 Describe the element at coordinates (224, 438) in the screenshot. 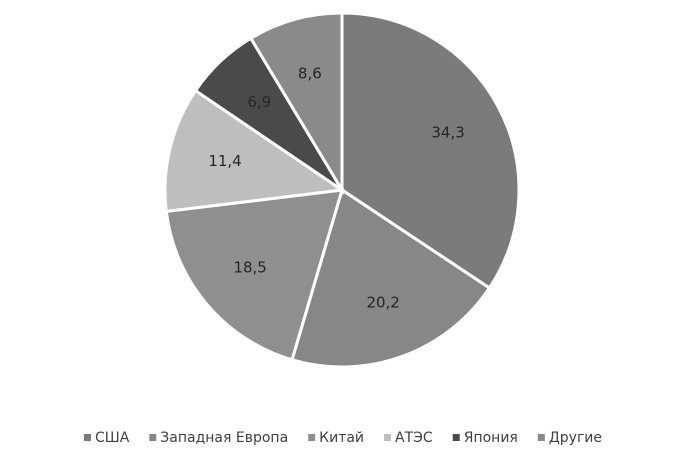

I see `legend-label: Западная Европа` at that location.